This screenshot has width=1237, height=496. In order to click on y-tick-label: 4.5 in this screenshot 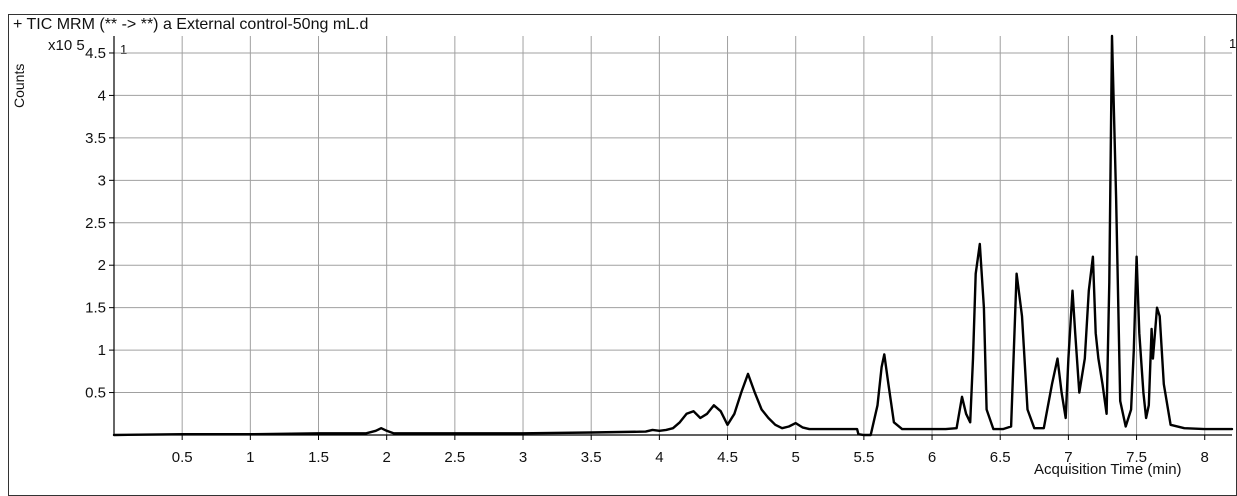, I will do `click(95, 53)`.